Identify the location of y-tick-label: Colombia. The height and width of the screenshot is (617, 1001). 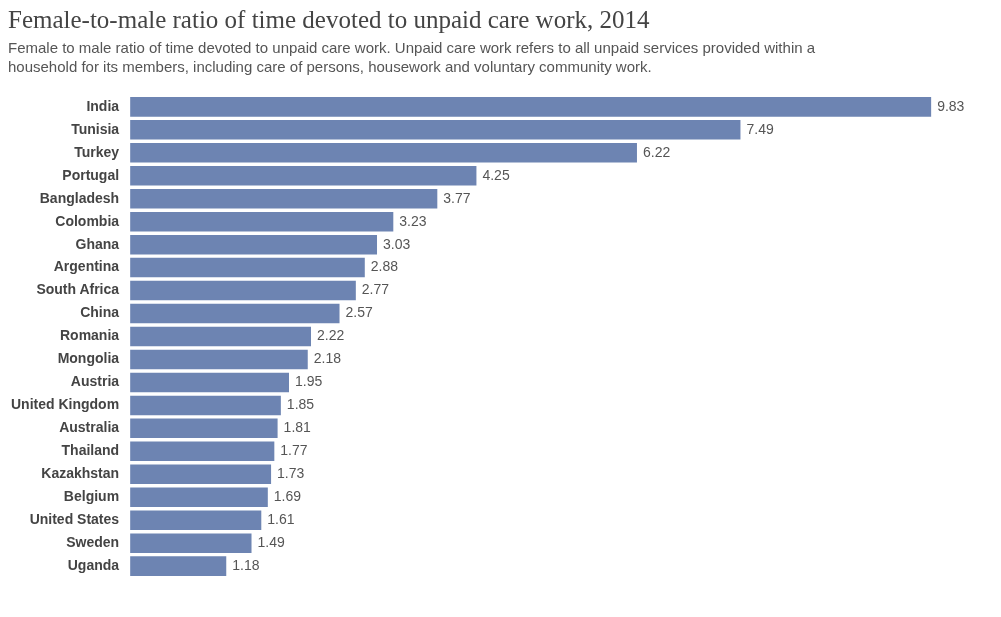
(87, 220).